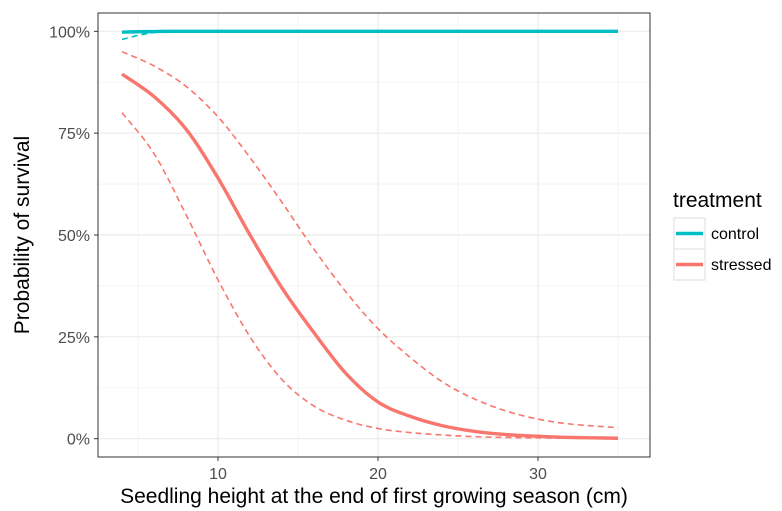 The width and height of the screenshot is (782, 511). What do you see at coordinates (22, 235) in the screenshot?
I see `y-axis-title: Probability of survival` at bounding box center [22, 235].